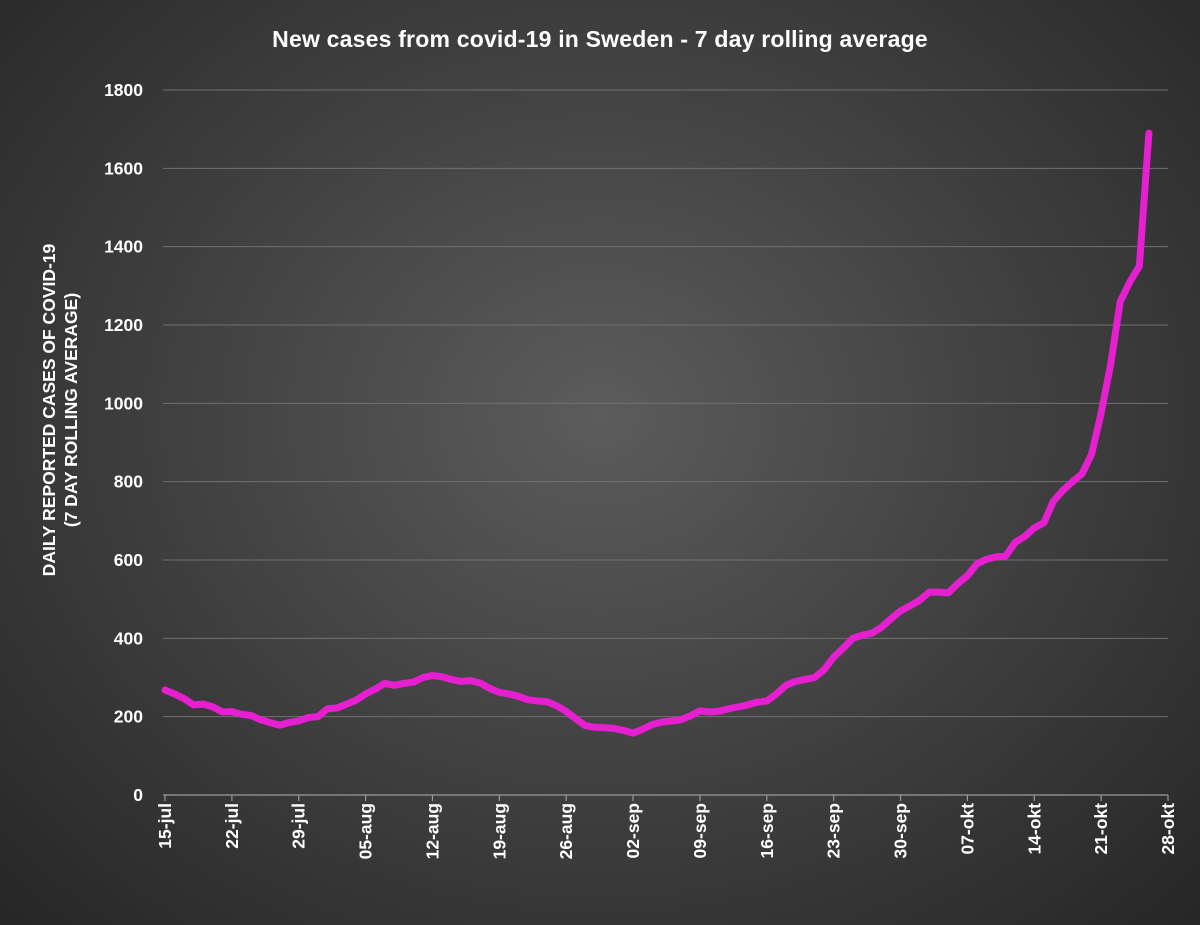 This screenshot has width=1200, height=925. Describe the element at coordinates (700, 830) in the screenshot. I see `x-tick-label: 09-sep` at that location.